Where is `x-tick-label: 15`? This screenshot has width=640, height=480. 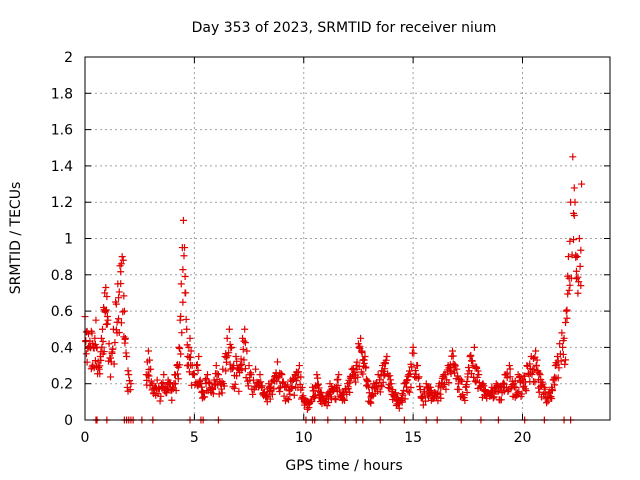 x-tick-label: 15 is located at coordinates (413, 438).